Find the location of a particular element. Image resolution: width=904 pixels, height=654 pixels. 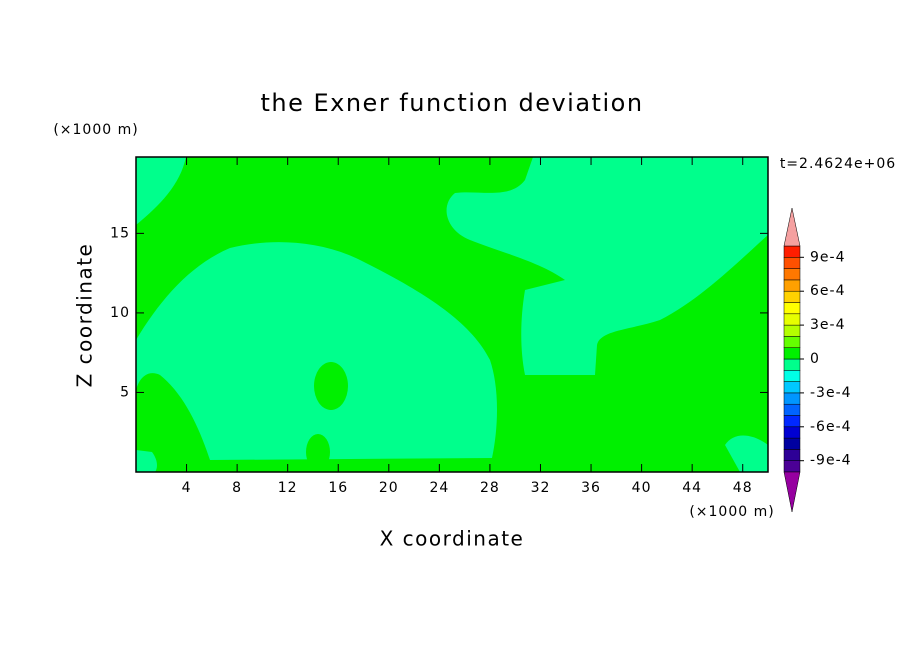

y-tick-label: 10 is located at coordinates (120, 313).